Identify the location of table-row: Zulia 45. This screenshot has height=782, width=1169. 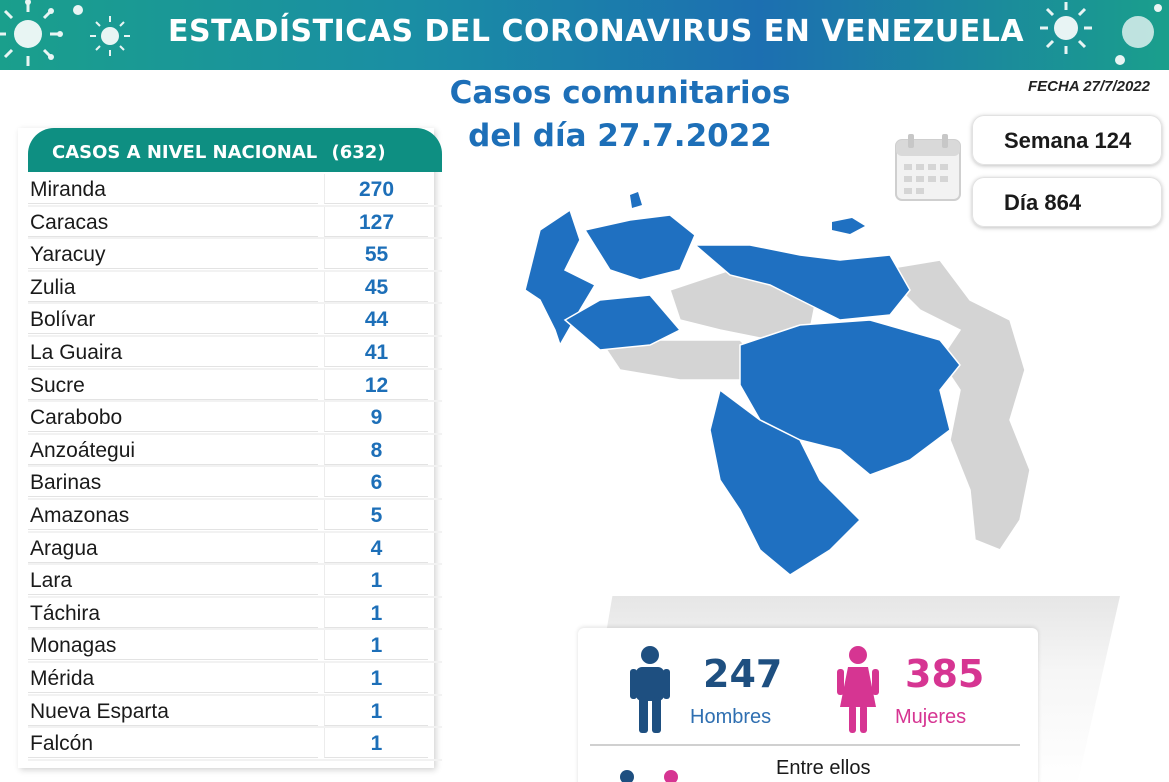
(235, 288).